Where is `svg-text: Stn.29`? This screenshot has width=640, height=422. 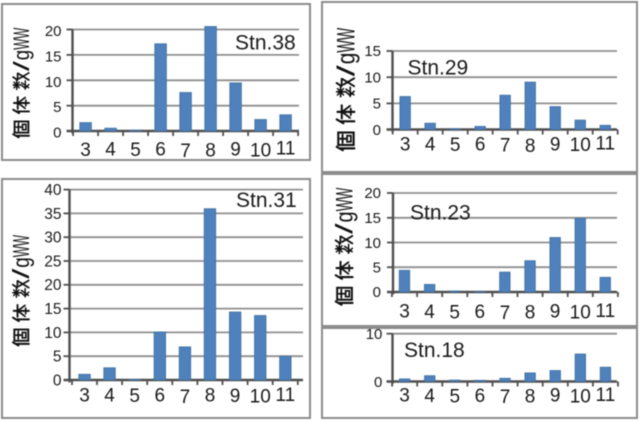 svg-text: Stn.29 is located at coordinates (438, 68).